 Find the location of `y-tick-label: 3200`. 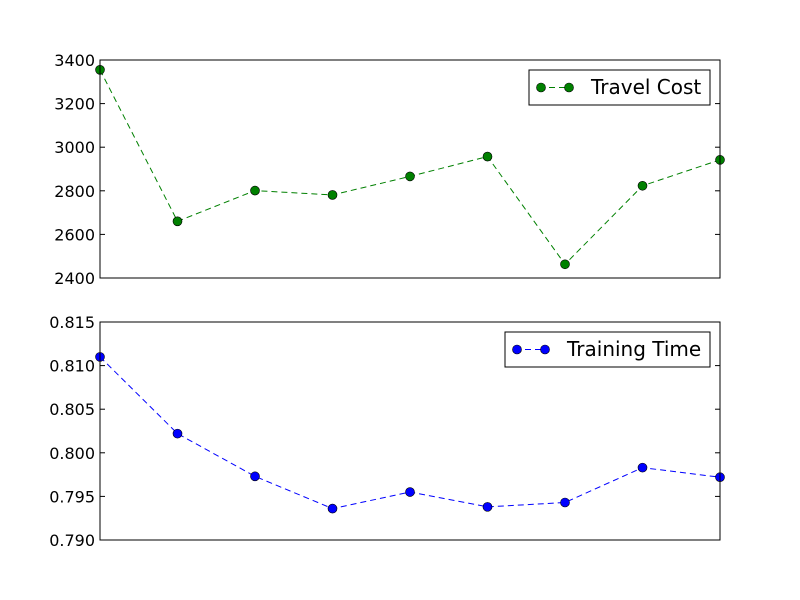

y-tick-label: 3200 is located at coordinates (74, 104).